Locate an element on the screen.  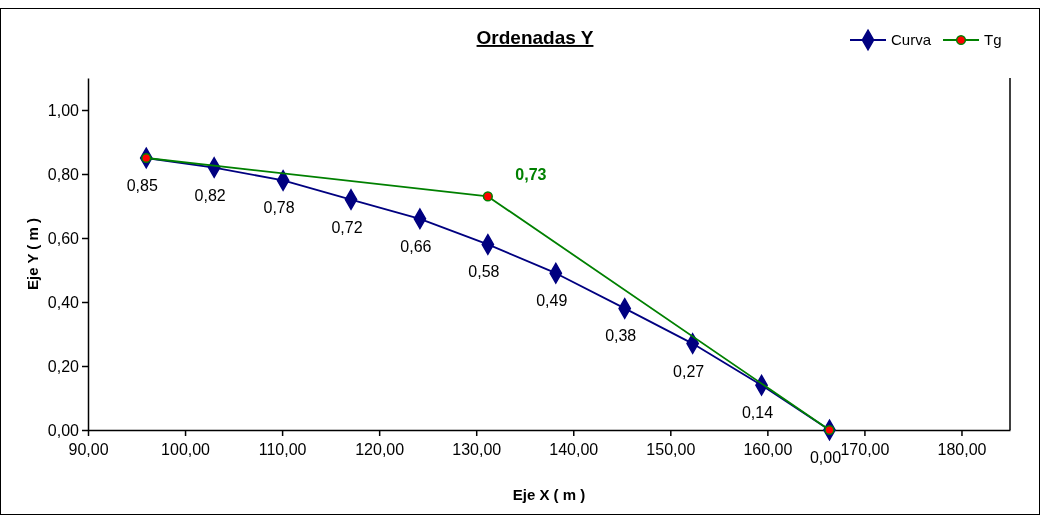
x-tick-label: 180,00 is located at coordinates (962, 449).